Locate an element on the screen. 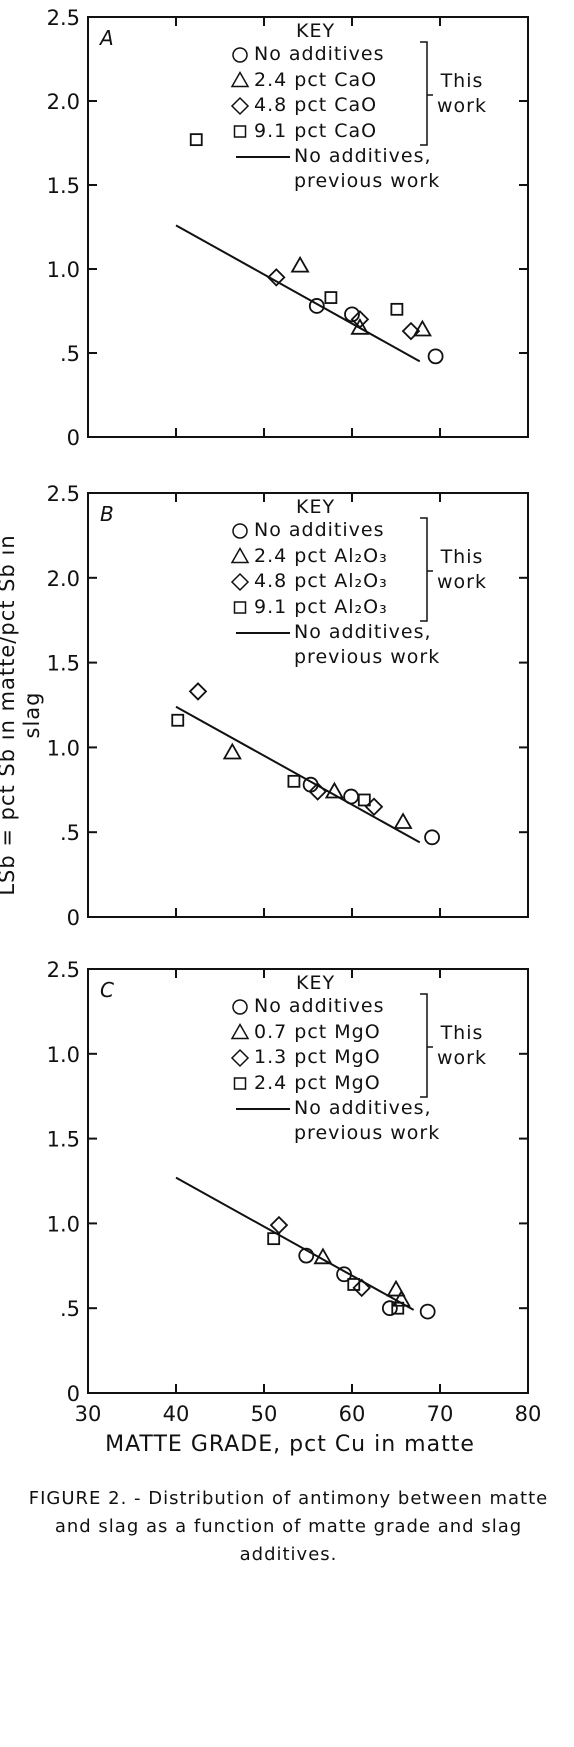 The width and height of the screenshot is (574, 1747). x-tick-label: 40 is located at coordinates (176, 1414).